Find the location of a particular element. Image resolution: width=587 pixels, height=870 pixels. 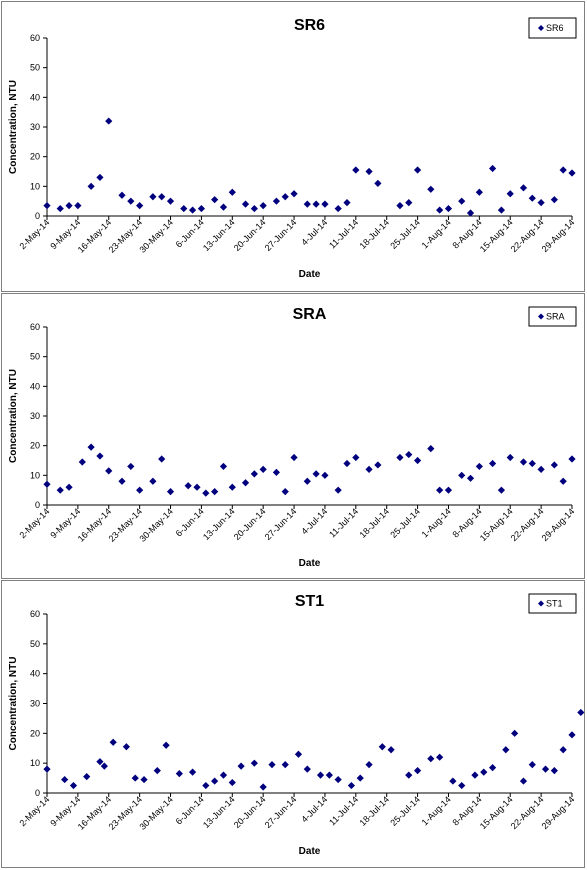

chart-1-xtick-label: 27-Jun-14 is located at coordinates (281, 235).